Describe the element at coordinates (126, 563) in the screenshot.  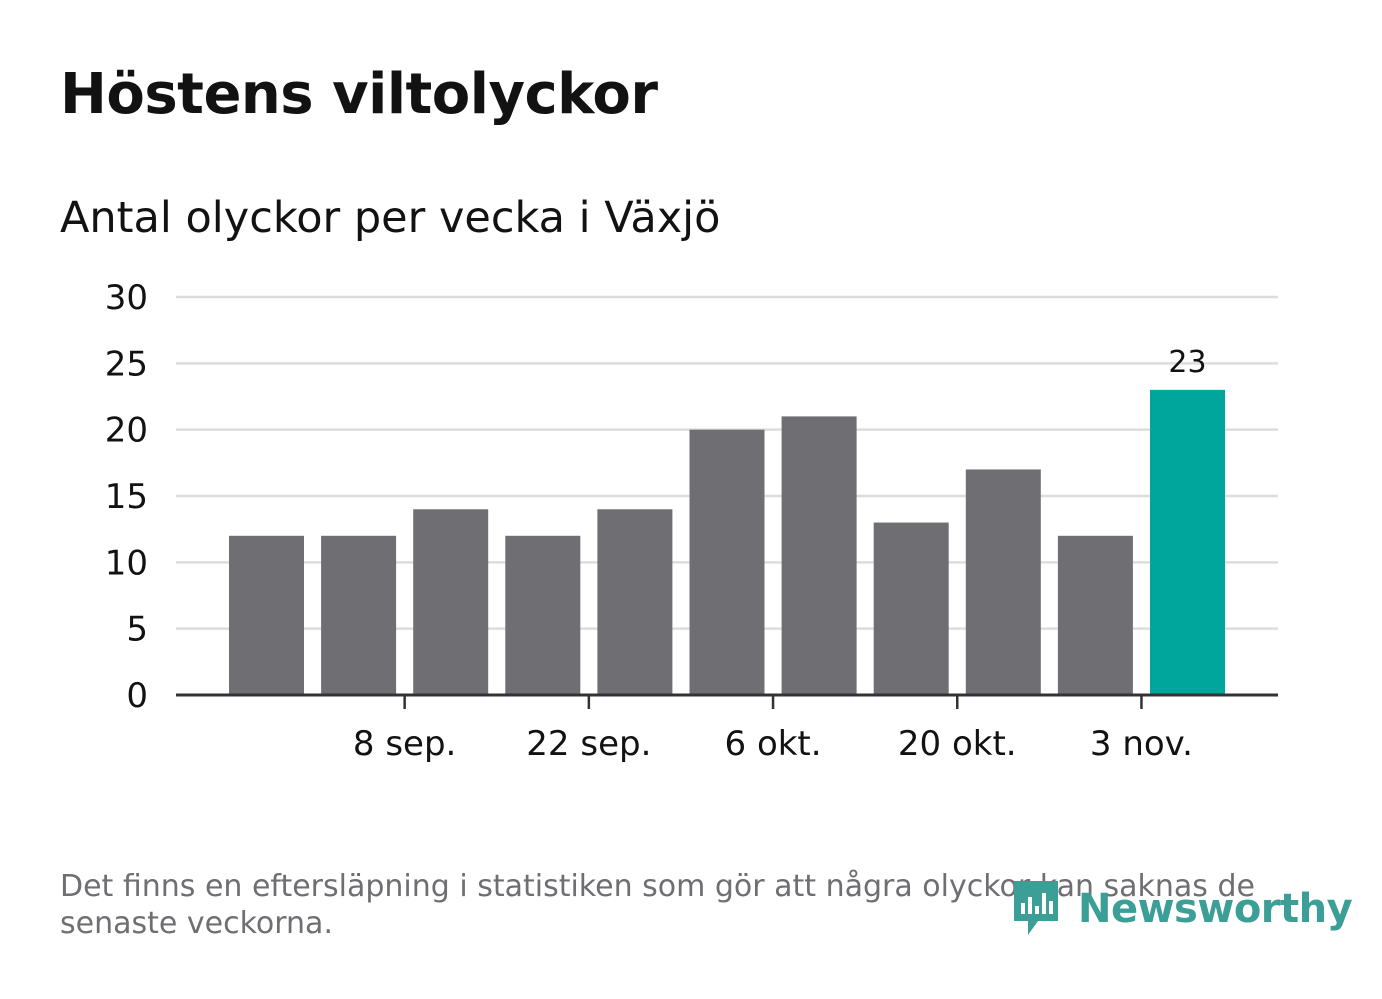
I see `y-tick-label: 10` at that location.